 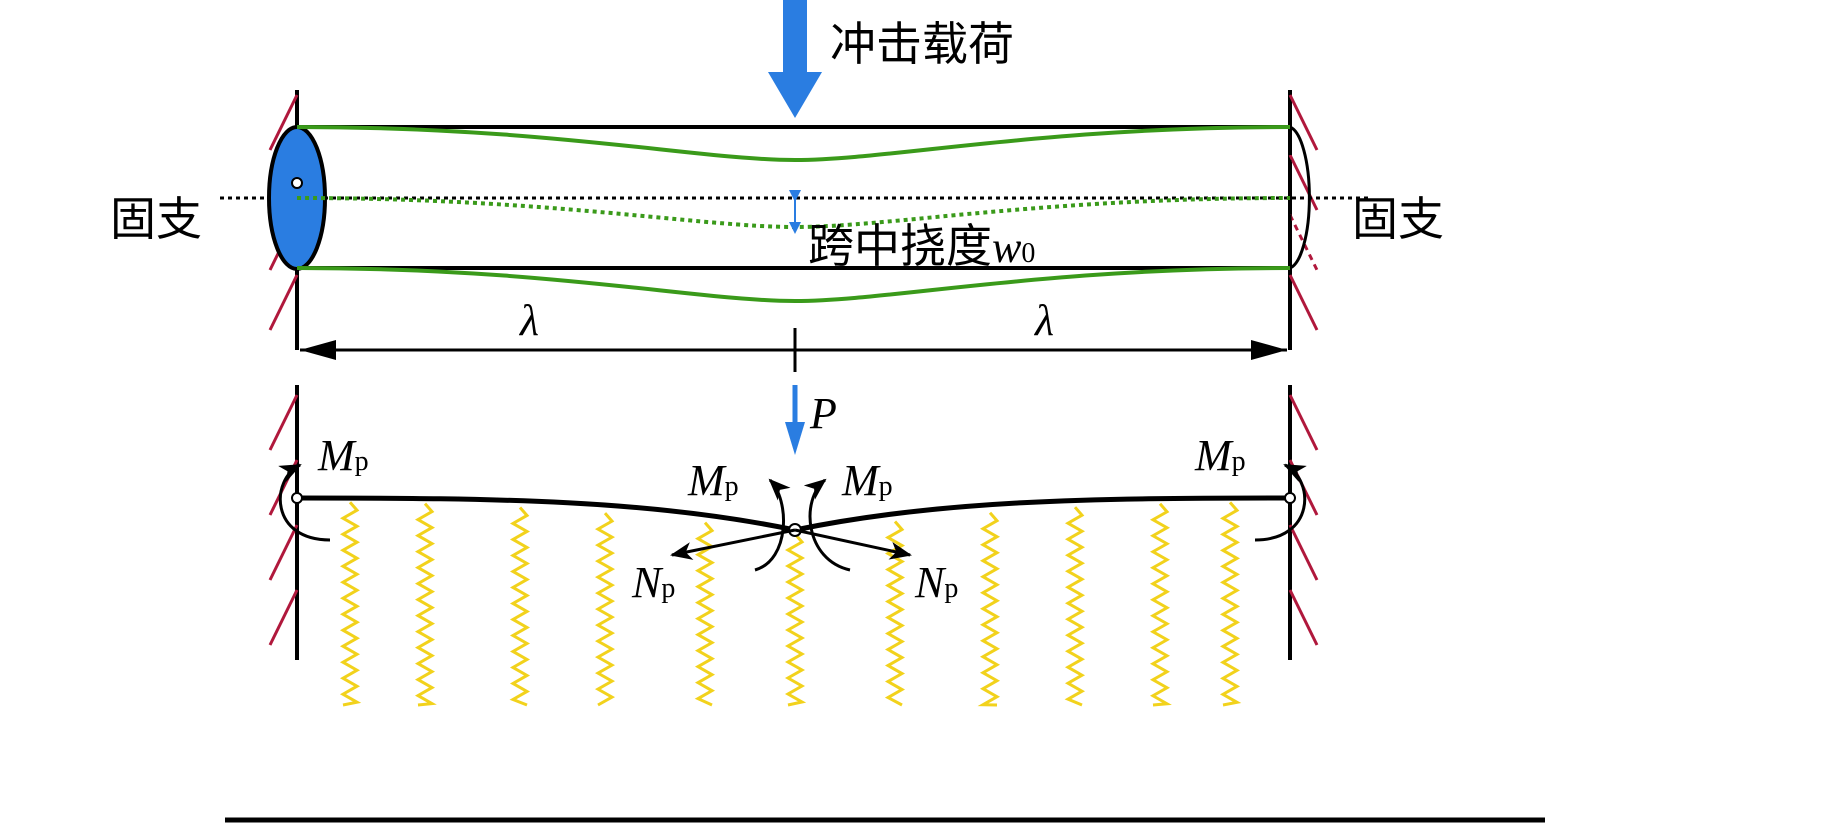 What do you see at coordinates (795, 59) in the screenshot?
I see `impact-load-arrow-icon` at bounding box center [795, 59].